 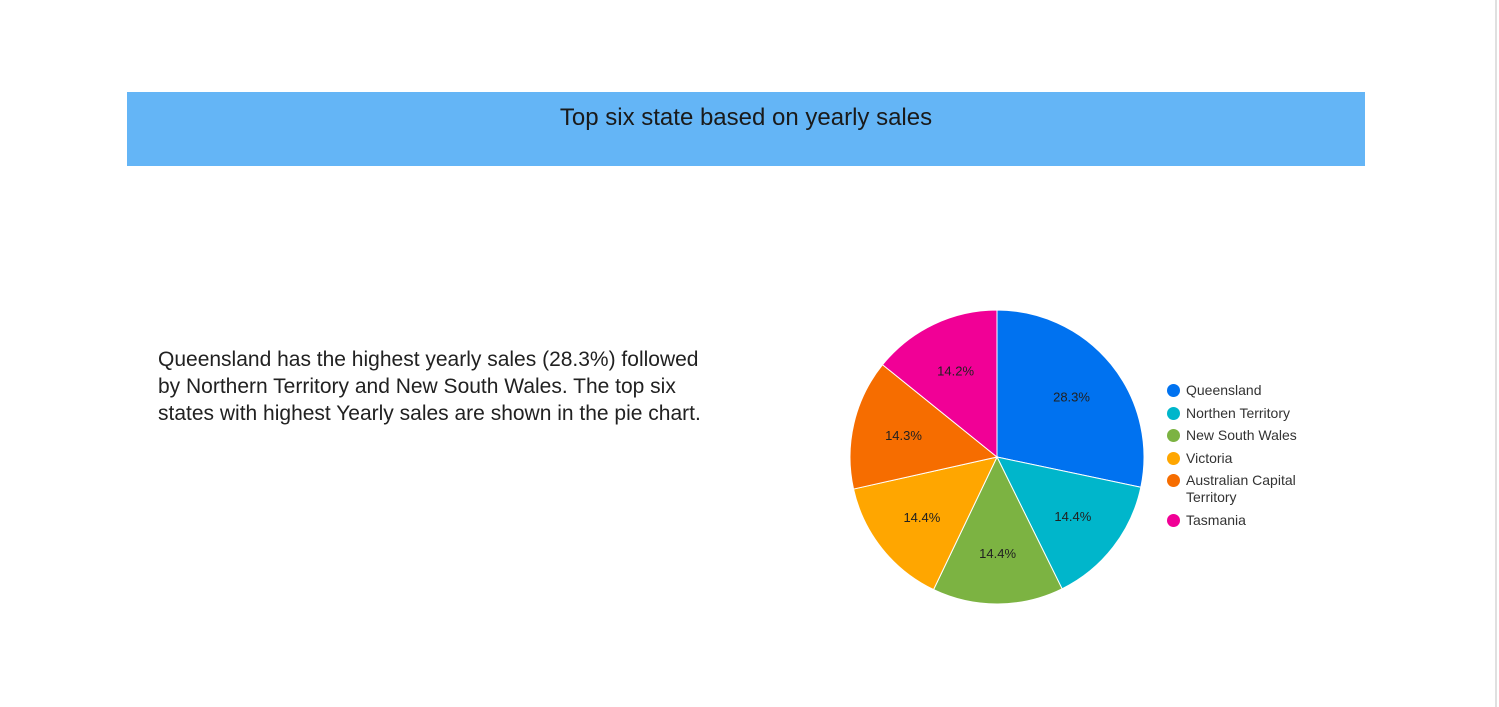 I want to click on legend-label: Australian Capital Territory, so click(x=1241, y=488).